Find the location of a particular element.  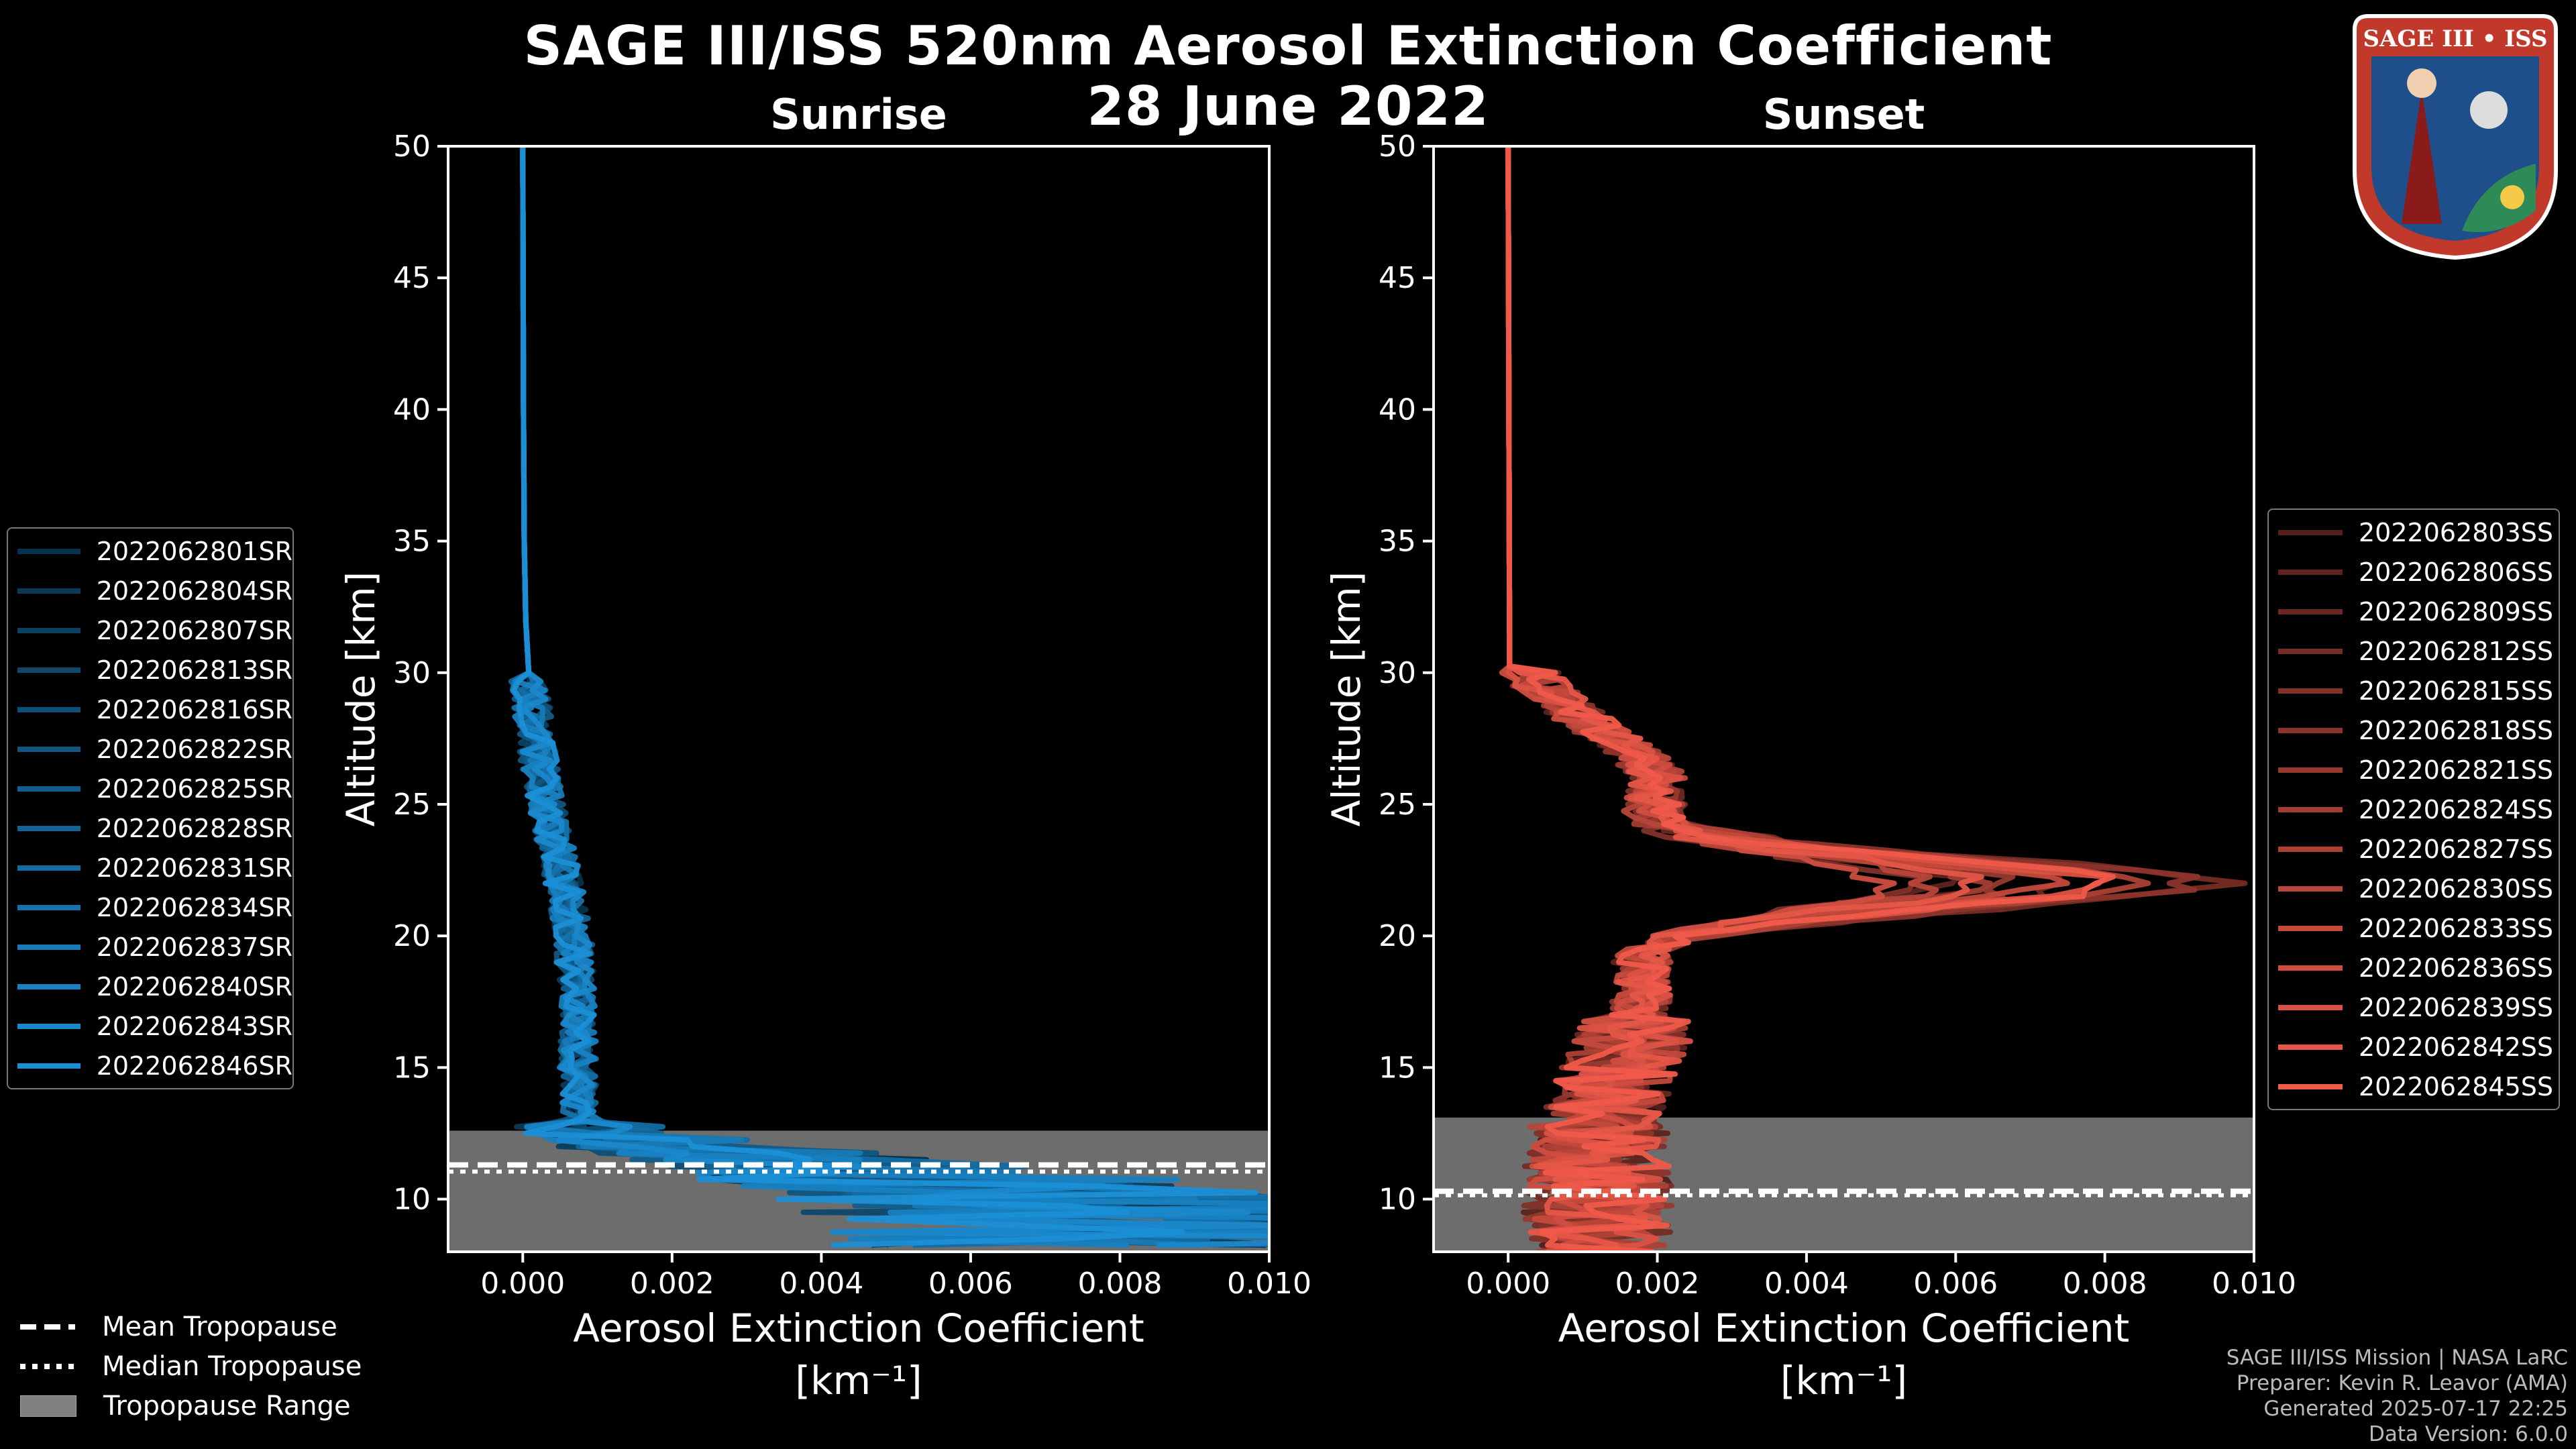

legend-item: 2022062827SS is located at coordinates (2414, 849).